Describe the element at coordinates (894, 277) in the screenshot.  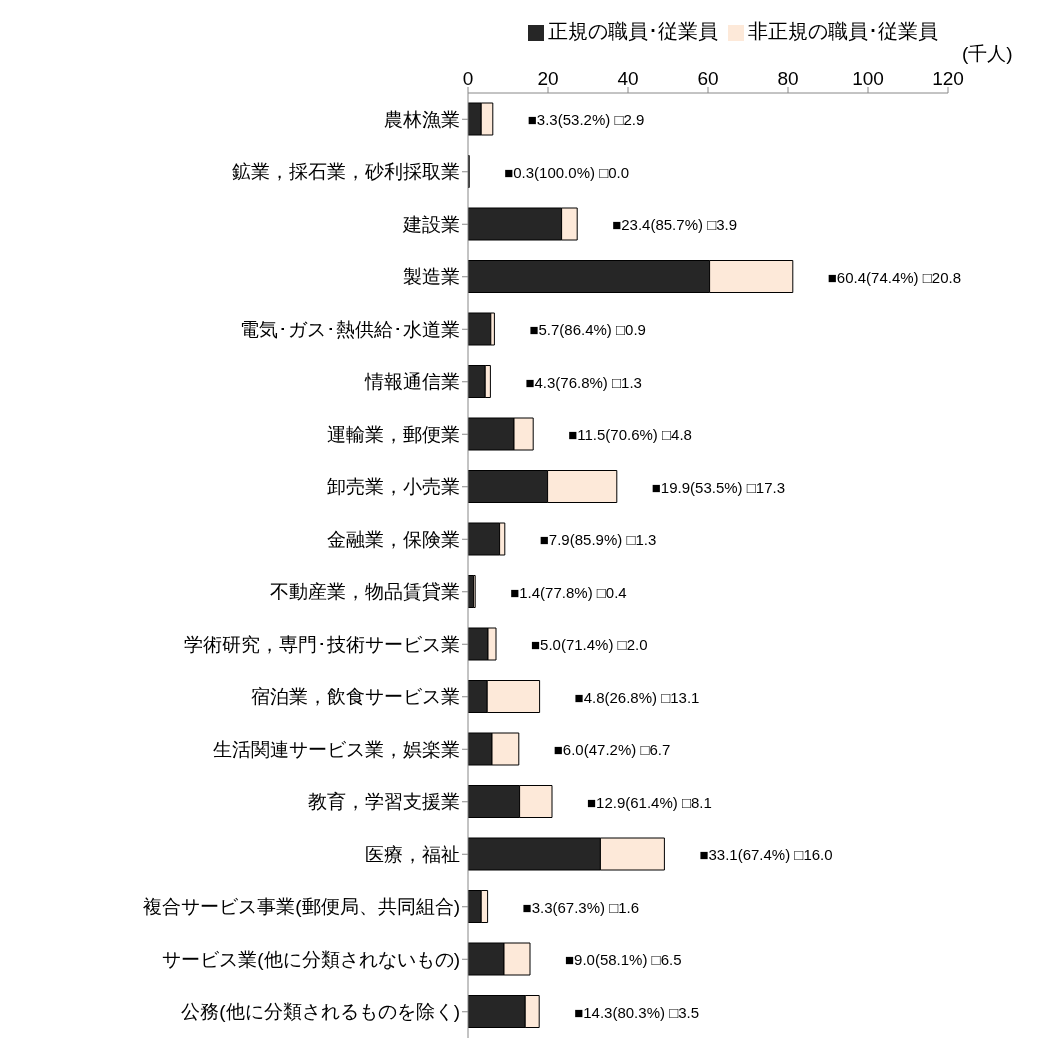
I see `data-label: ■60.4(74.4%) □20.8` at that location.